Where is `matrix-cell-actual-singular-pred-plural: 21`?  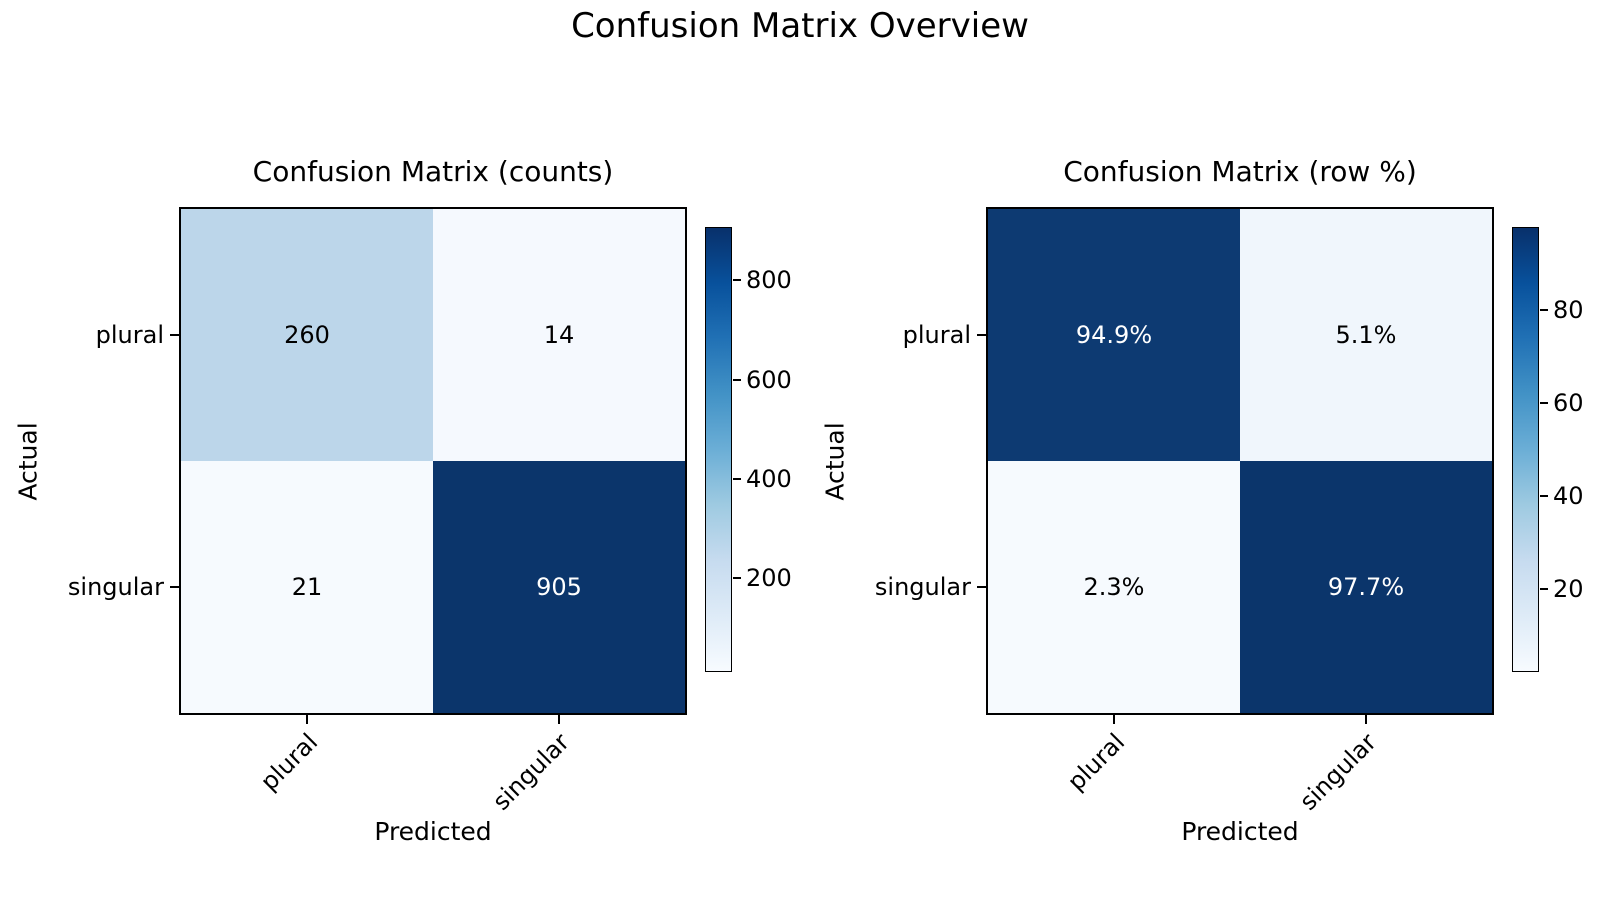
matrix-cell-actual-singular-pred-plural: 21 is located at coordinates (307, 587).